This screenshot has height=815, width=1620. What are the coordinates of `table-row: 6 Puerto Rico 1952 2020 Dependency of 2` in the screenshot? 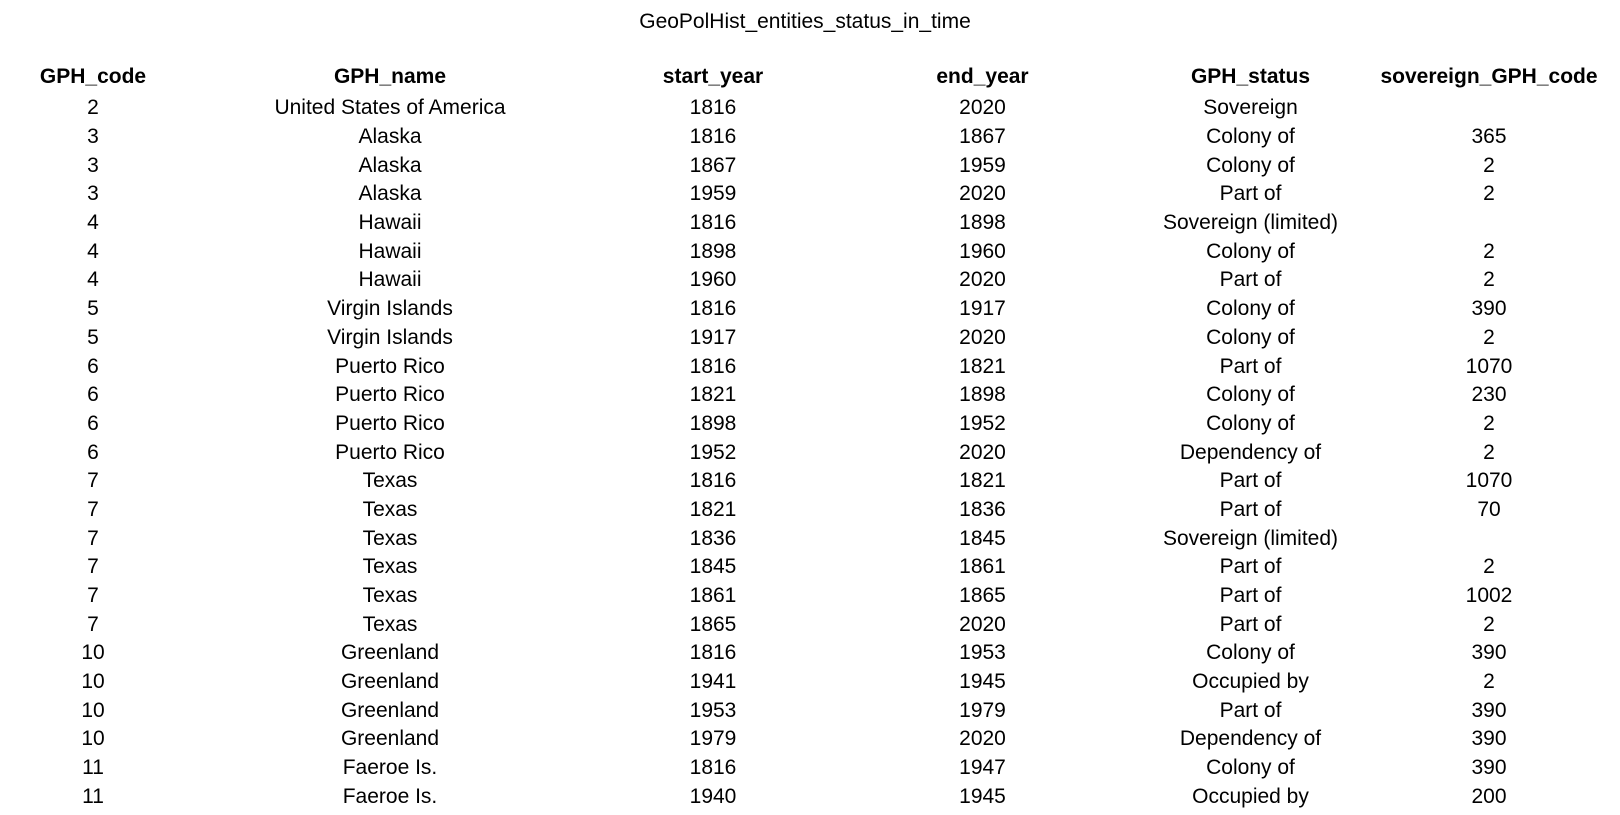 It's located at (805, 452).